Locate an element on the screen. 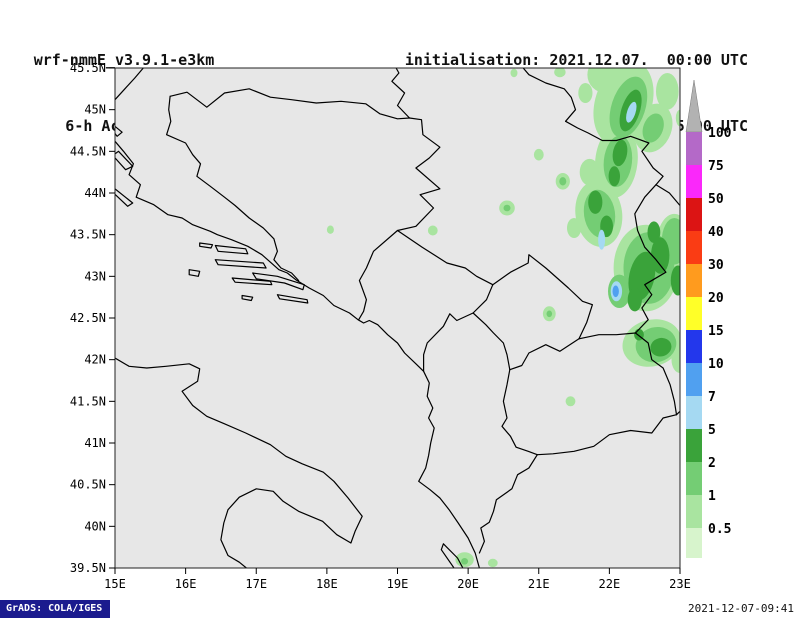 The image size is (800, 618). x-tick-label: 16E is located at coordinates (186, 584).